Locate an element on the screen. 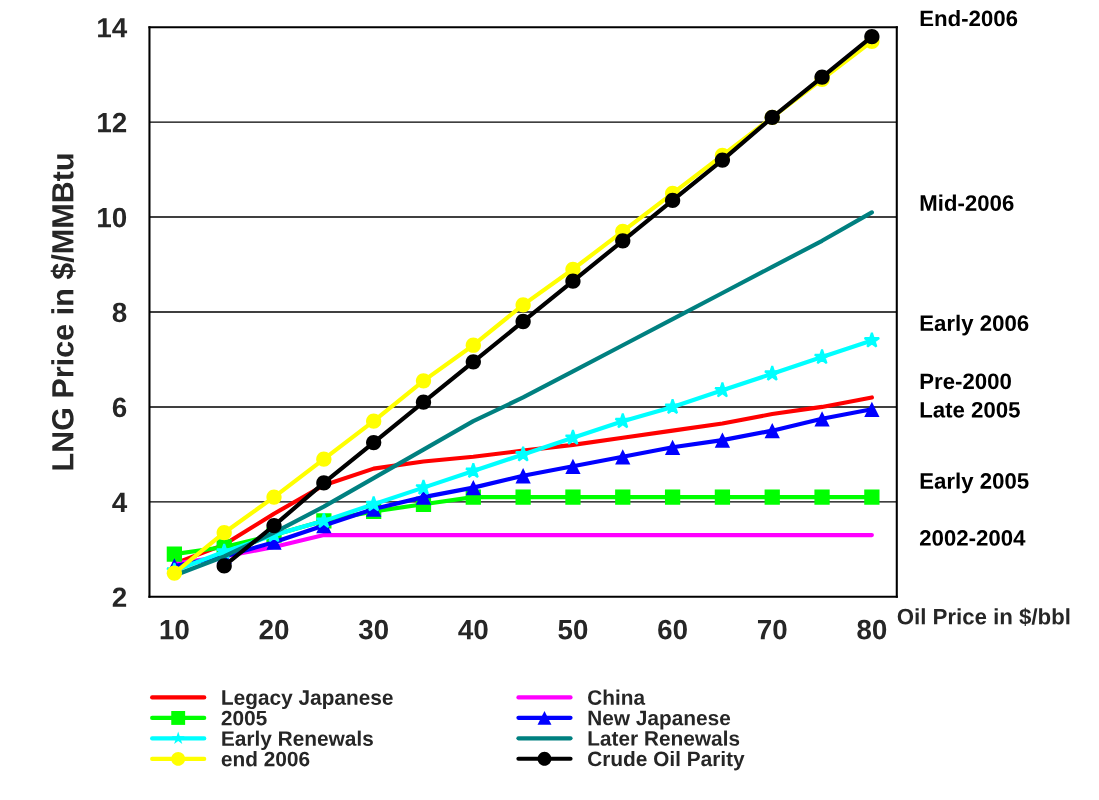 This screenshot has height=800, width=1099. legend-label: Later Renewals is located at coordinates (664, 738).